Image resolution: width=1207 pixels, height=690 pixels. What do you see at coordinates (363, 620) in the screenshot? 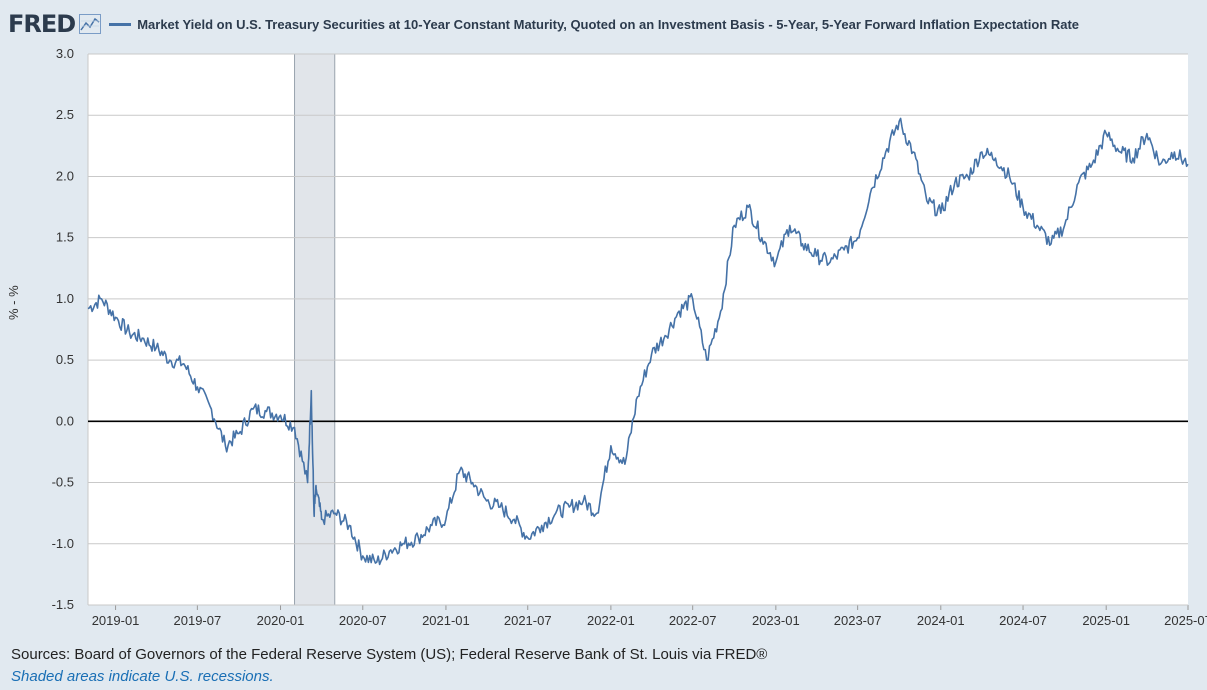
I see `x-tick-label: 2020-07` at bounding box center [363, 620].